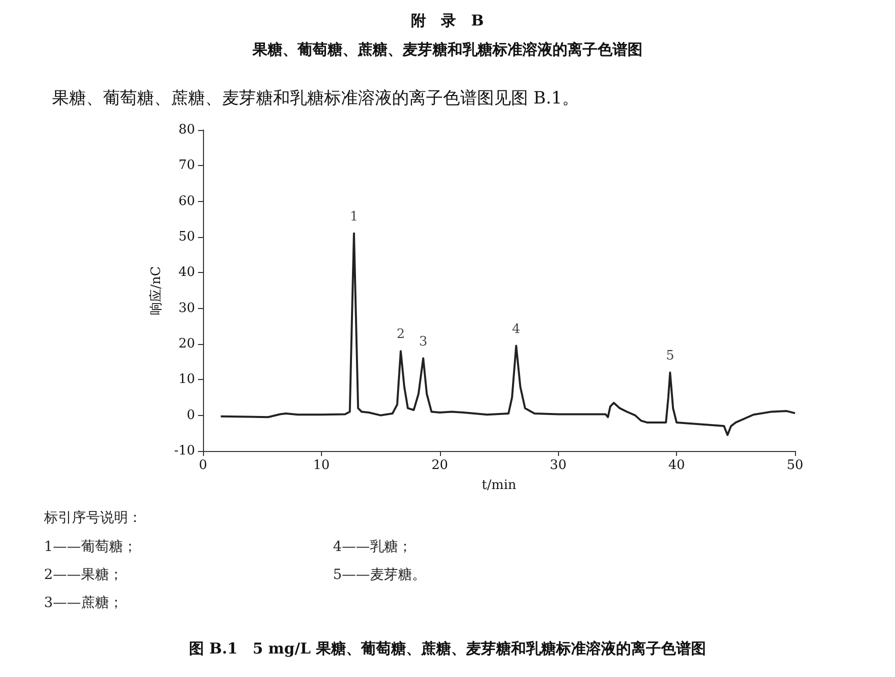 The width and height of the screenshot is (895, 677). I want to click on x-axis-title: t/min, so click(499, 485).